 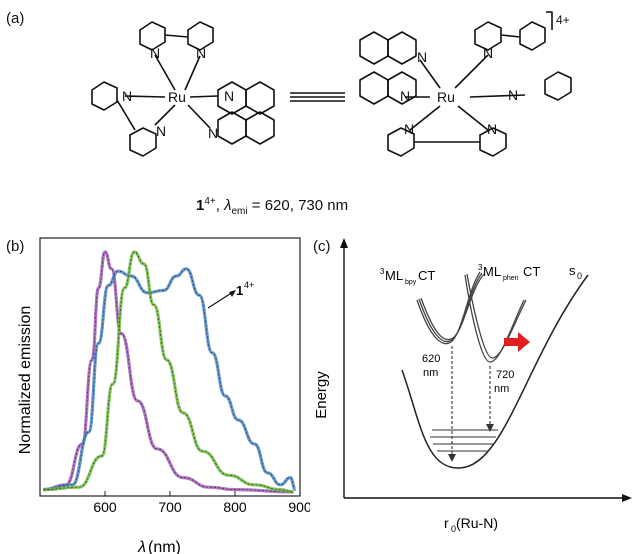 I want to click on mlphen-state-curve, so click(x=495, y=318).